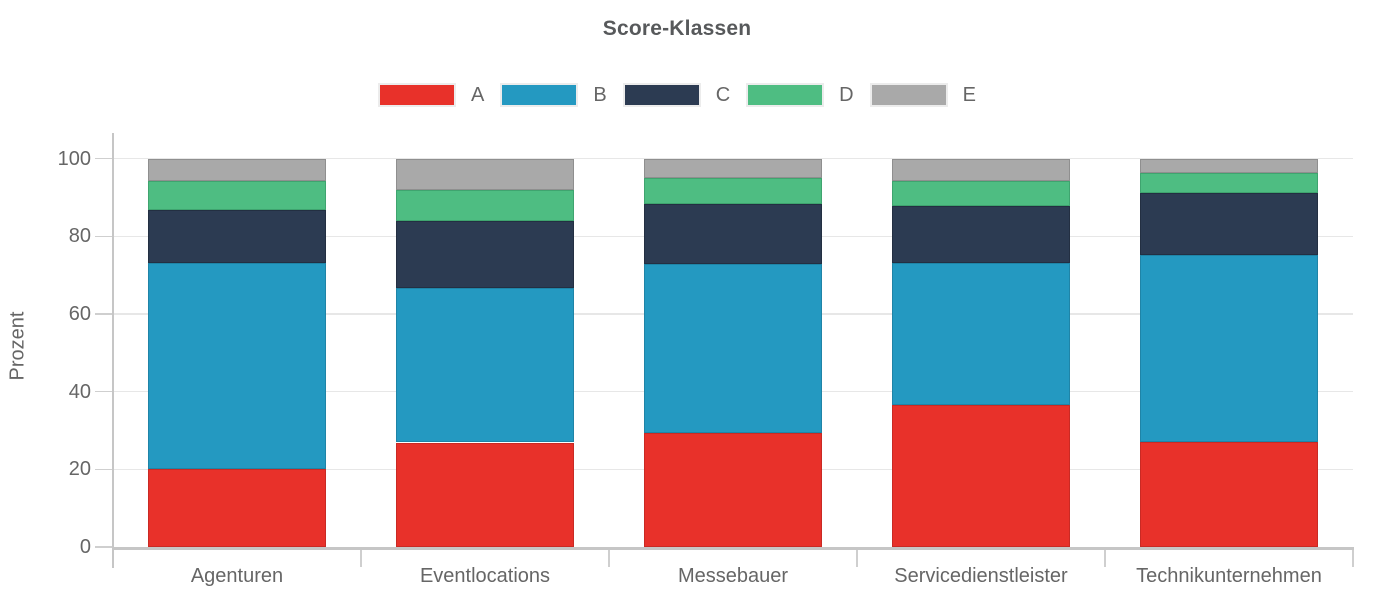 The height and width of the screenshot is (611, 1387). Describe the element at coordinates (79, 391) in the screenshot. I see `y-tick-label: 40` at that location.